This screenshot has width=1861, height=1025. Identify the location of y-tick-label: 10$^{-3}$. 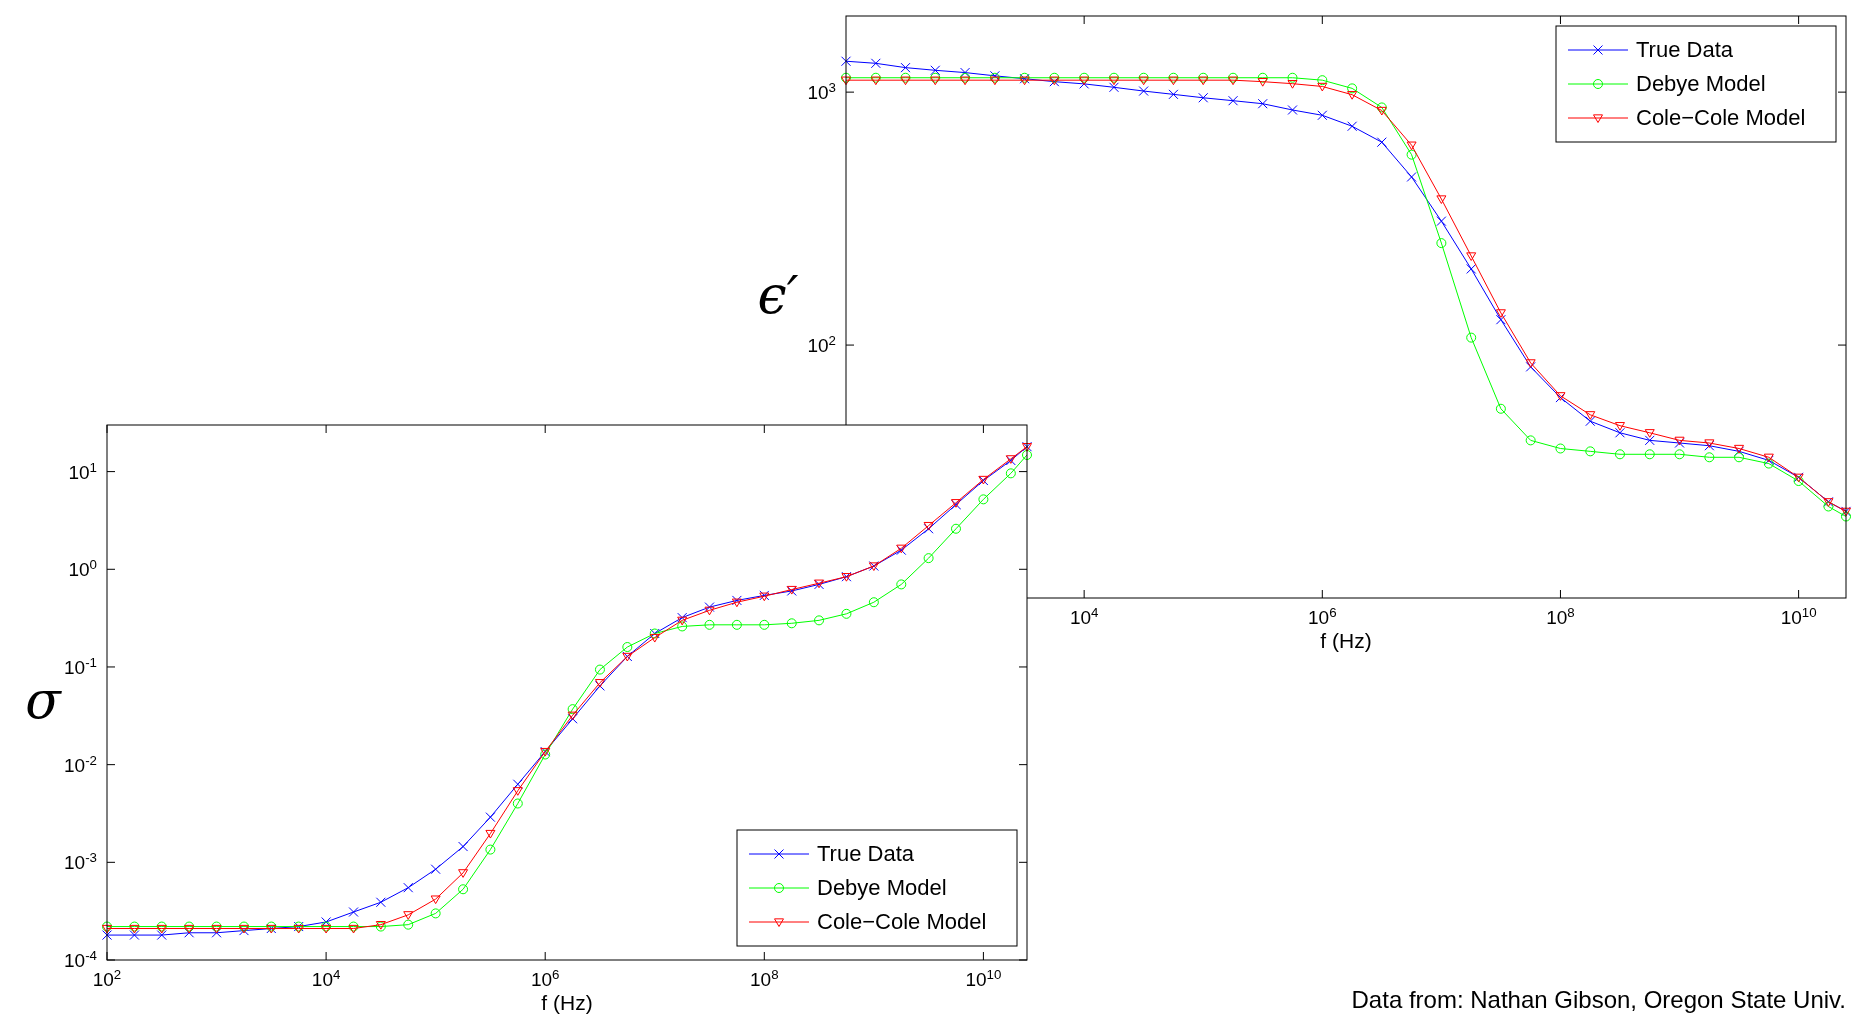
(80, 861).